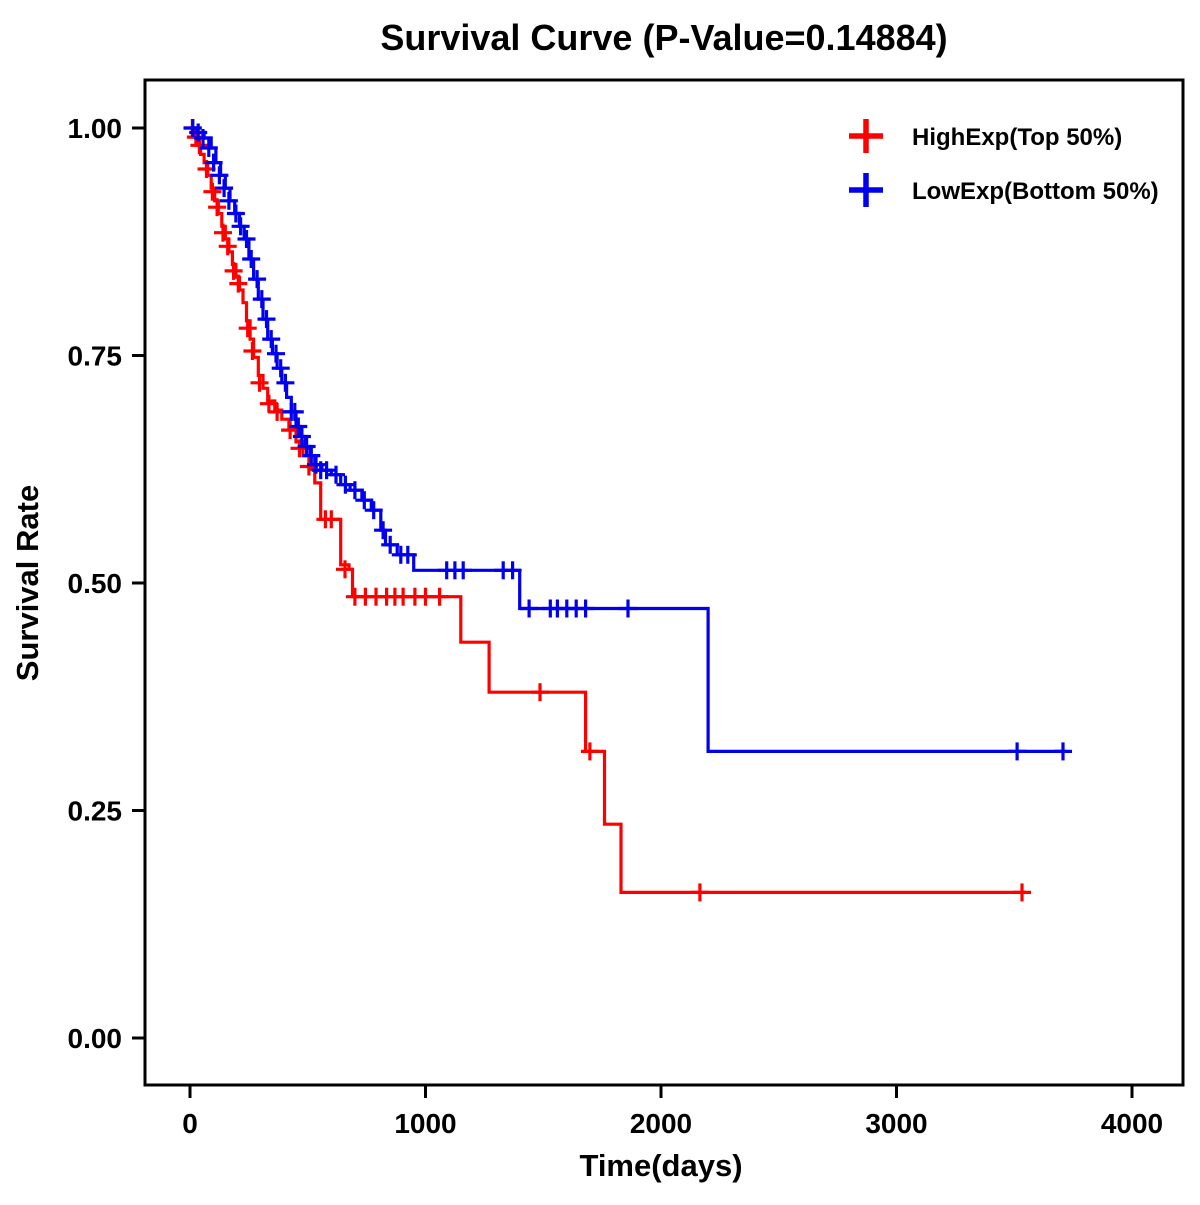 The image size is (1200, 1205). I want to click on x-tick-label: 3000, so click(896, 1123).